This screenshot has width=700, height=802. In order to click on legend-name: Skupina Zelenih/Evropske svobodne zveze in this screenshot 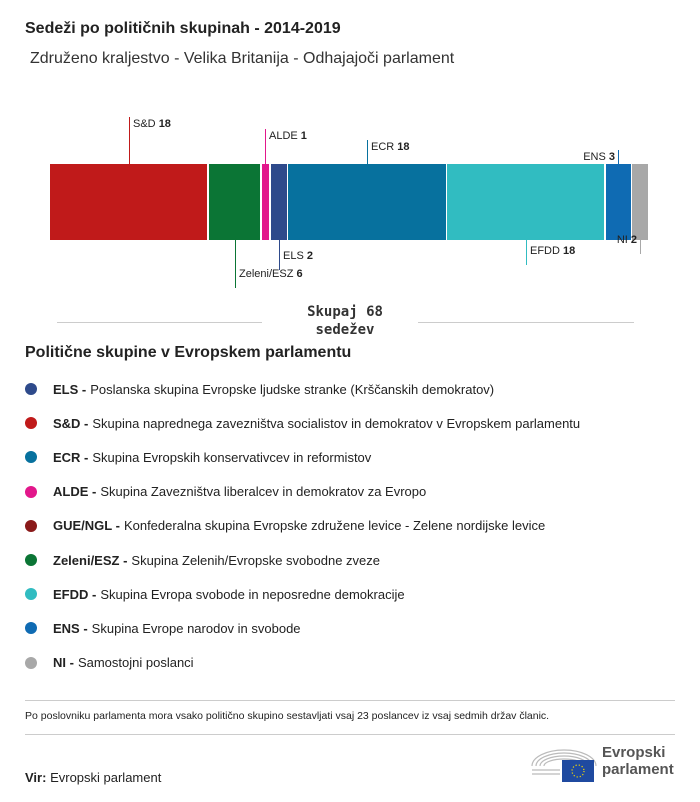, I will do `click(255, 560)`.